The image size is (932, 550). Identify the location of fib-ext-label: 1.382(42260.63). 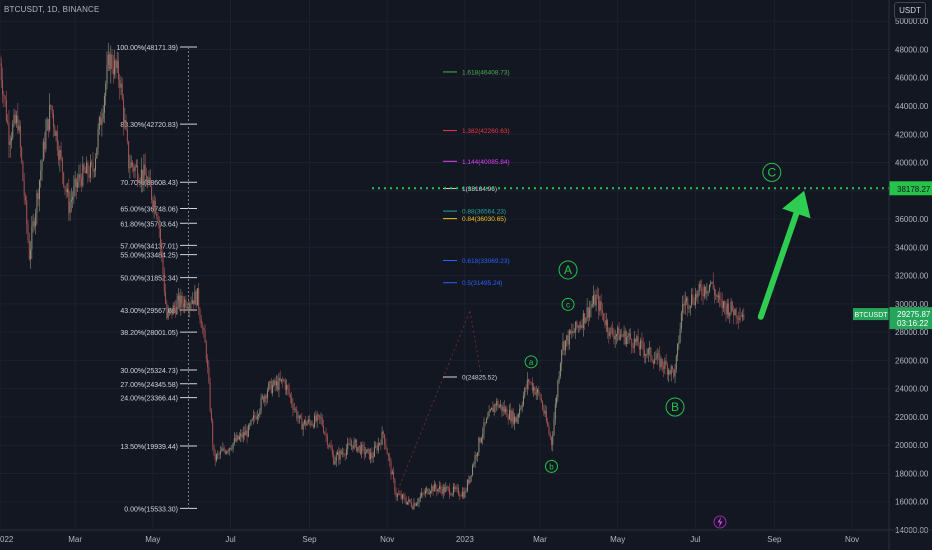
(486, 131).